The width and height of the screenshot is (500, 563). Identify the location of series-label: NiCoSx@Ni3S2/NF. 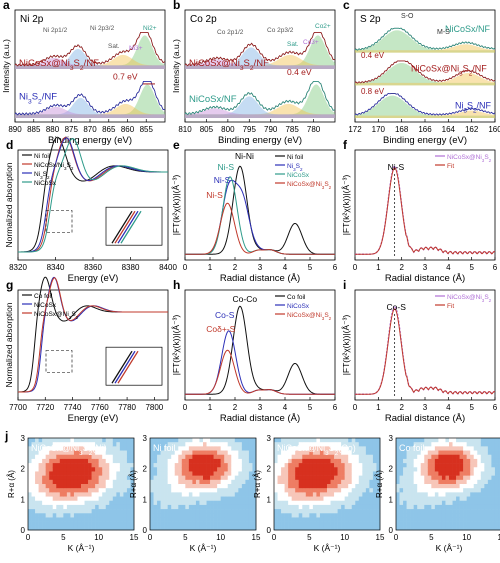
(449, 71).